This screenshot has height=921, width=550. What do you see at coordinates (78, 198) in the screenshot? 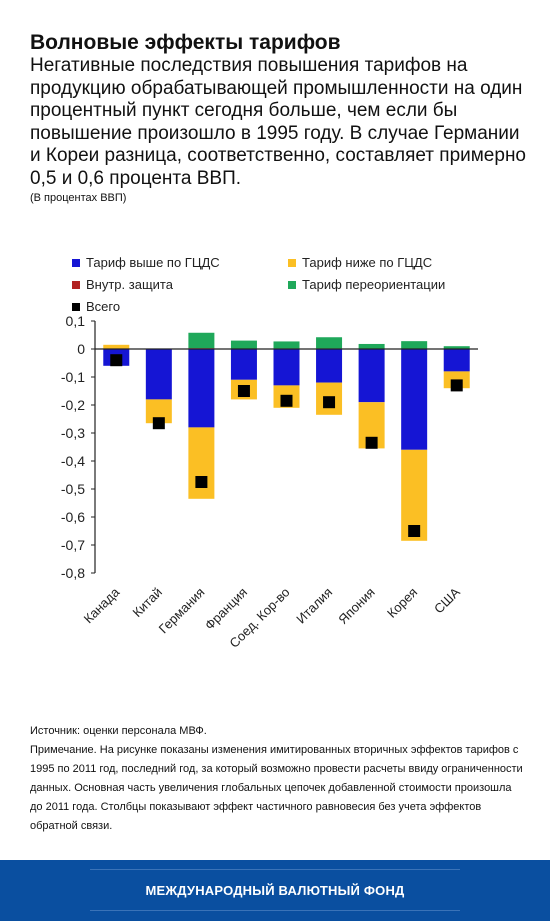
I see `units-label: (В процентах ВВП)` at bounding box center [78, 198].